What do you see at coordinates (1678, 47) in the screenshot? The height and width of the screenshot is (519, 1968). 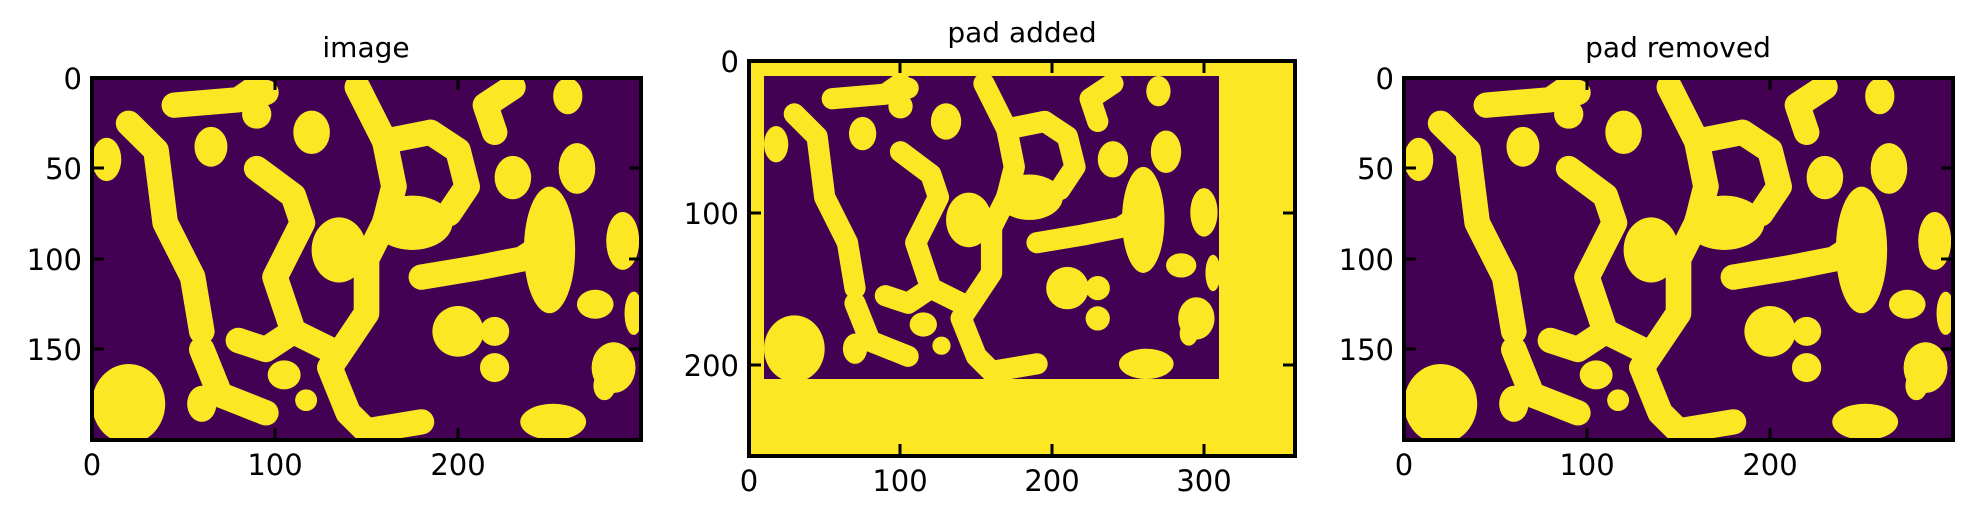 I see `panel-title: pad removed` at bounding box center [1678, 47].